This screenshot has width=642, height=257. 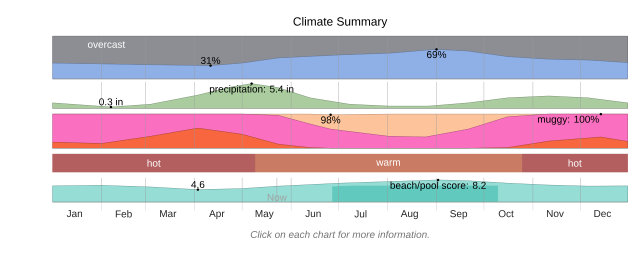 I want to click on x-tick-label: Sep, so click(x=459, y=215).